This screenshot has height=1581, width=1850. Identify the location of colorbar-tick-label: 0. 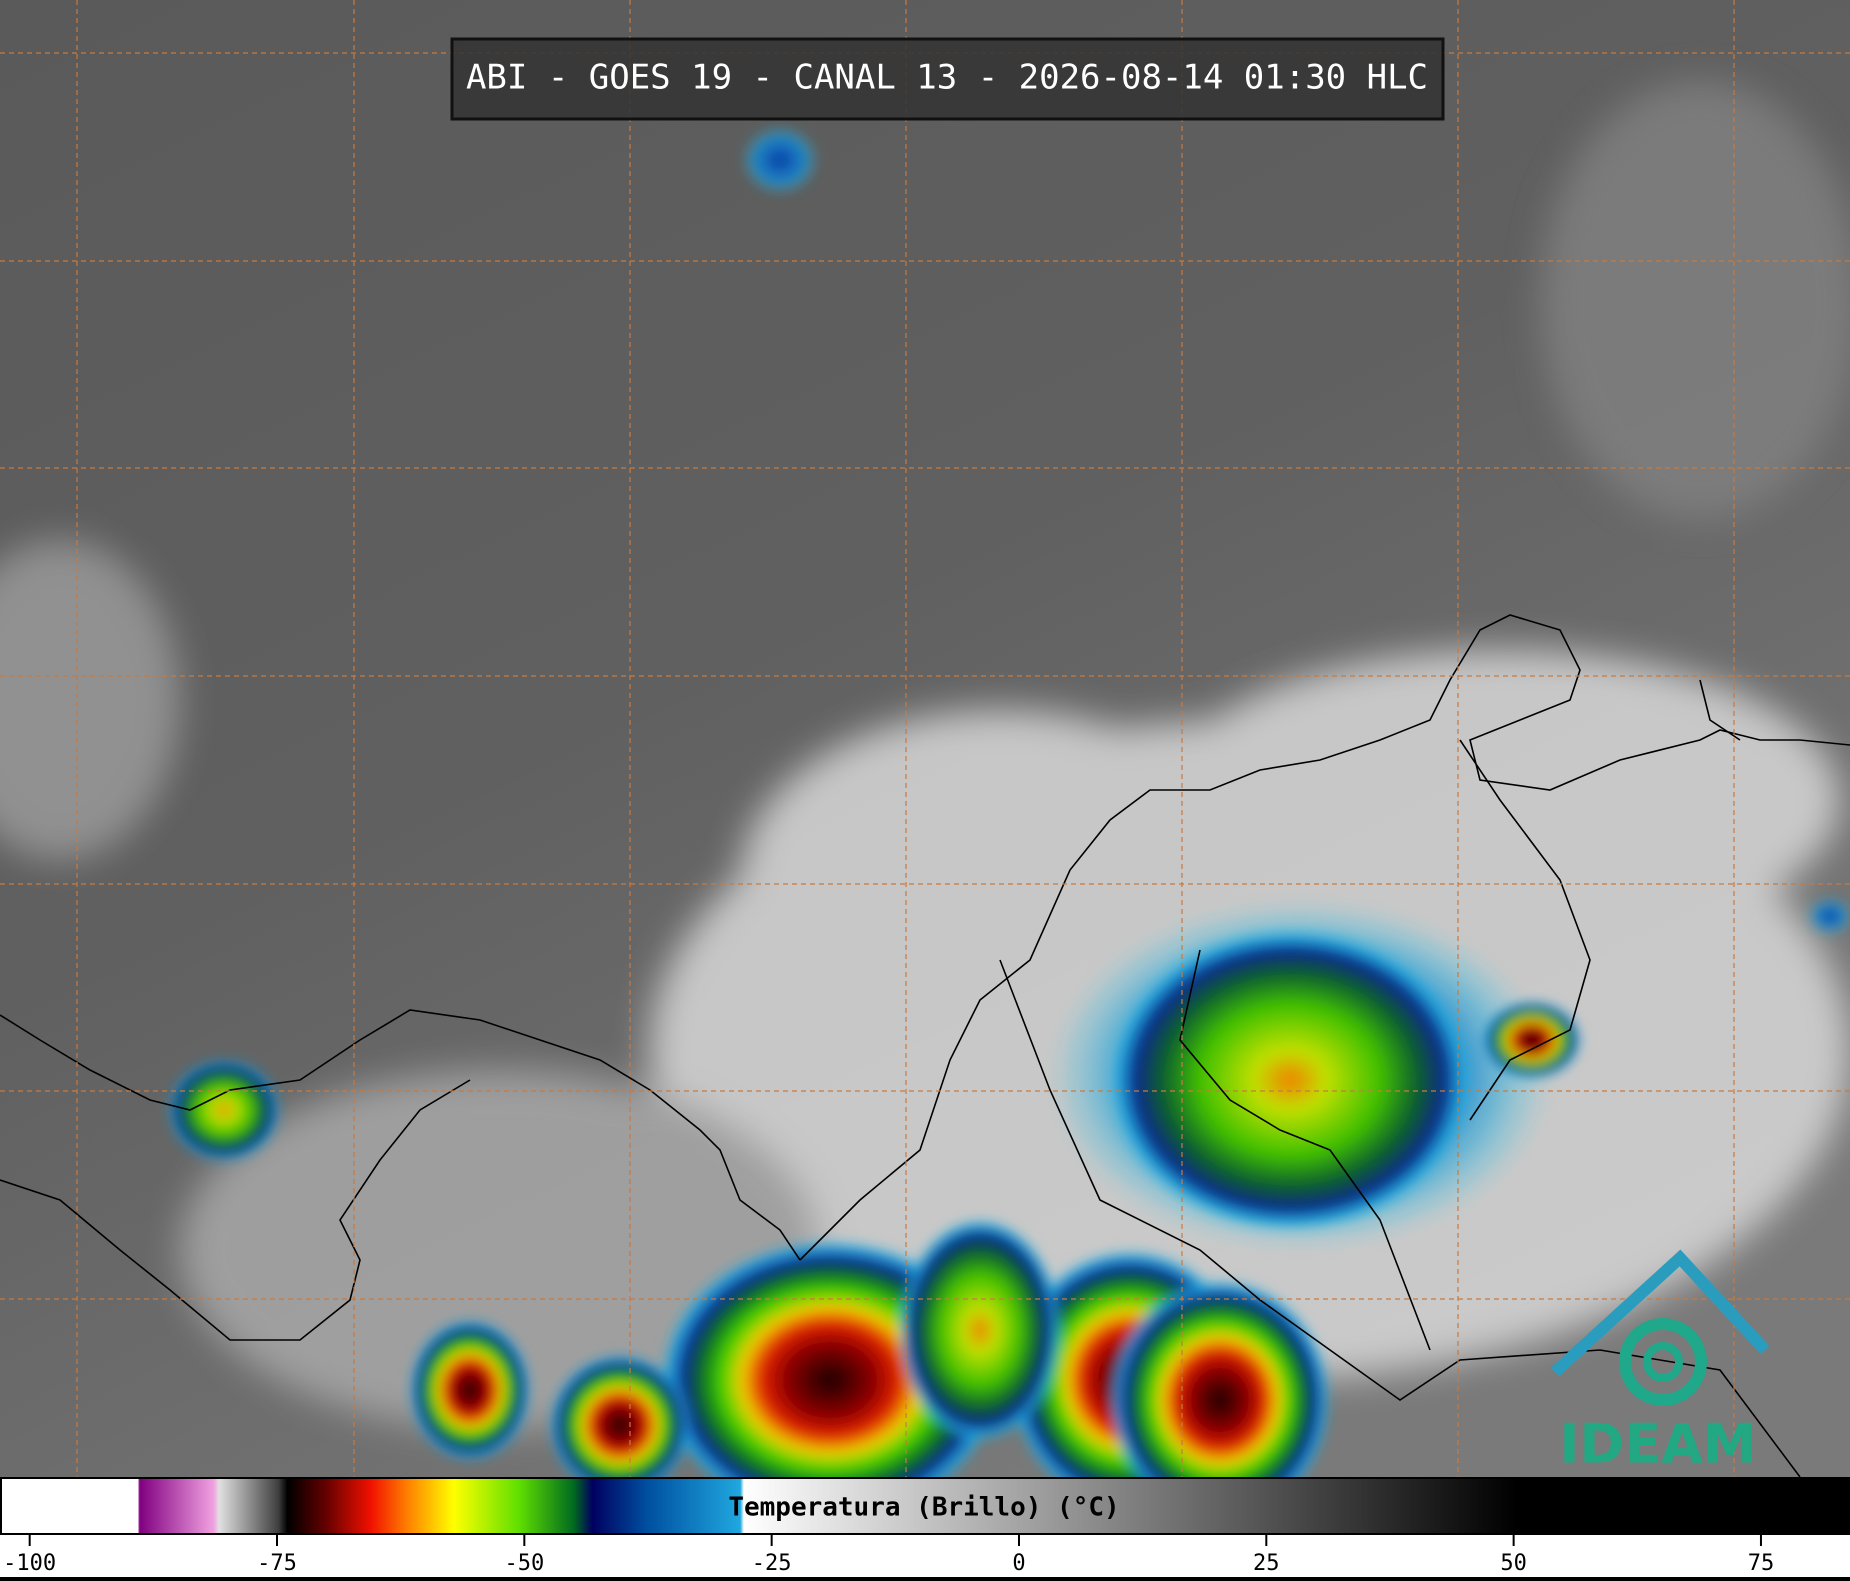
(1018, 1563).